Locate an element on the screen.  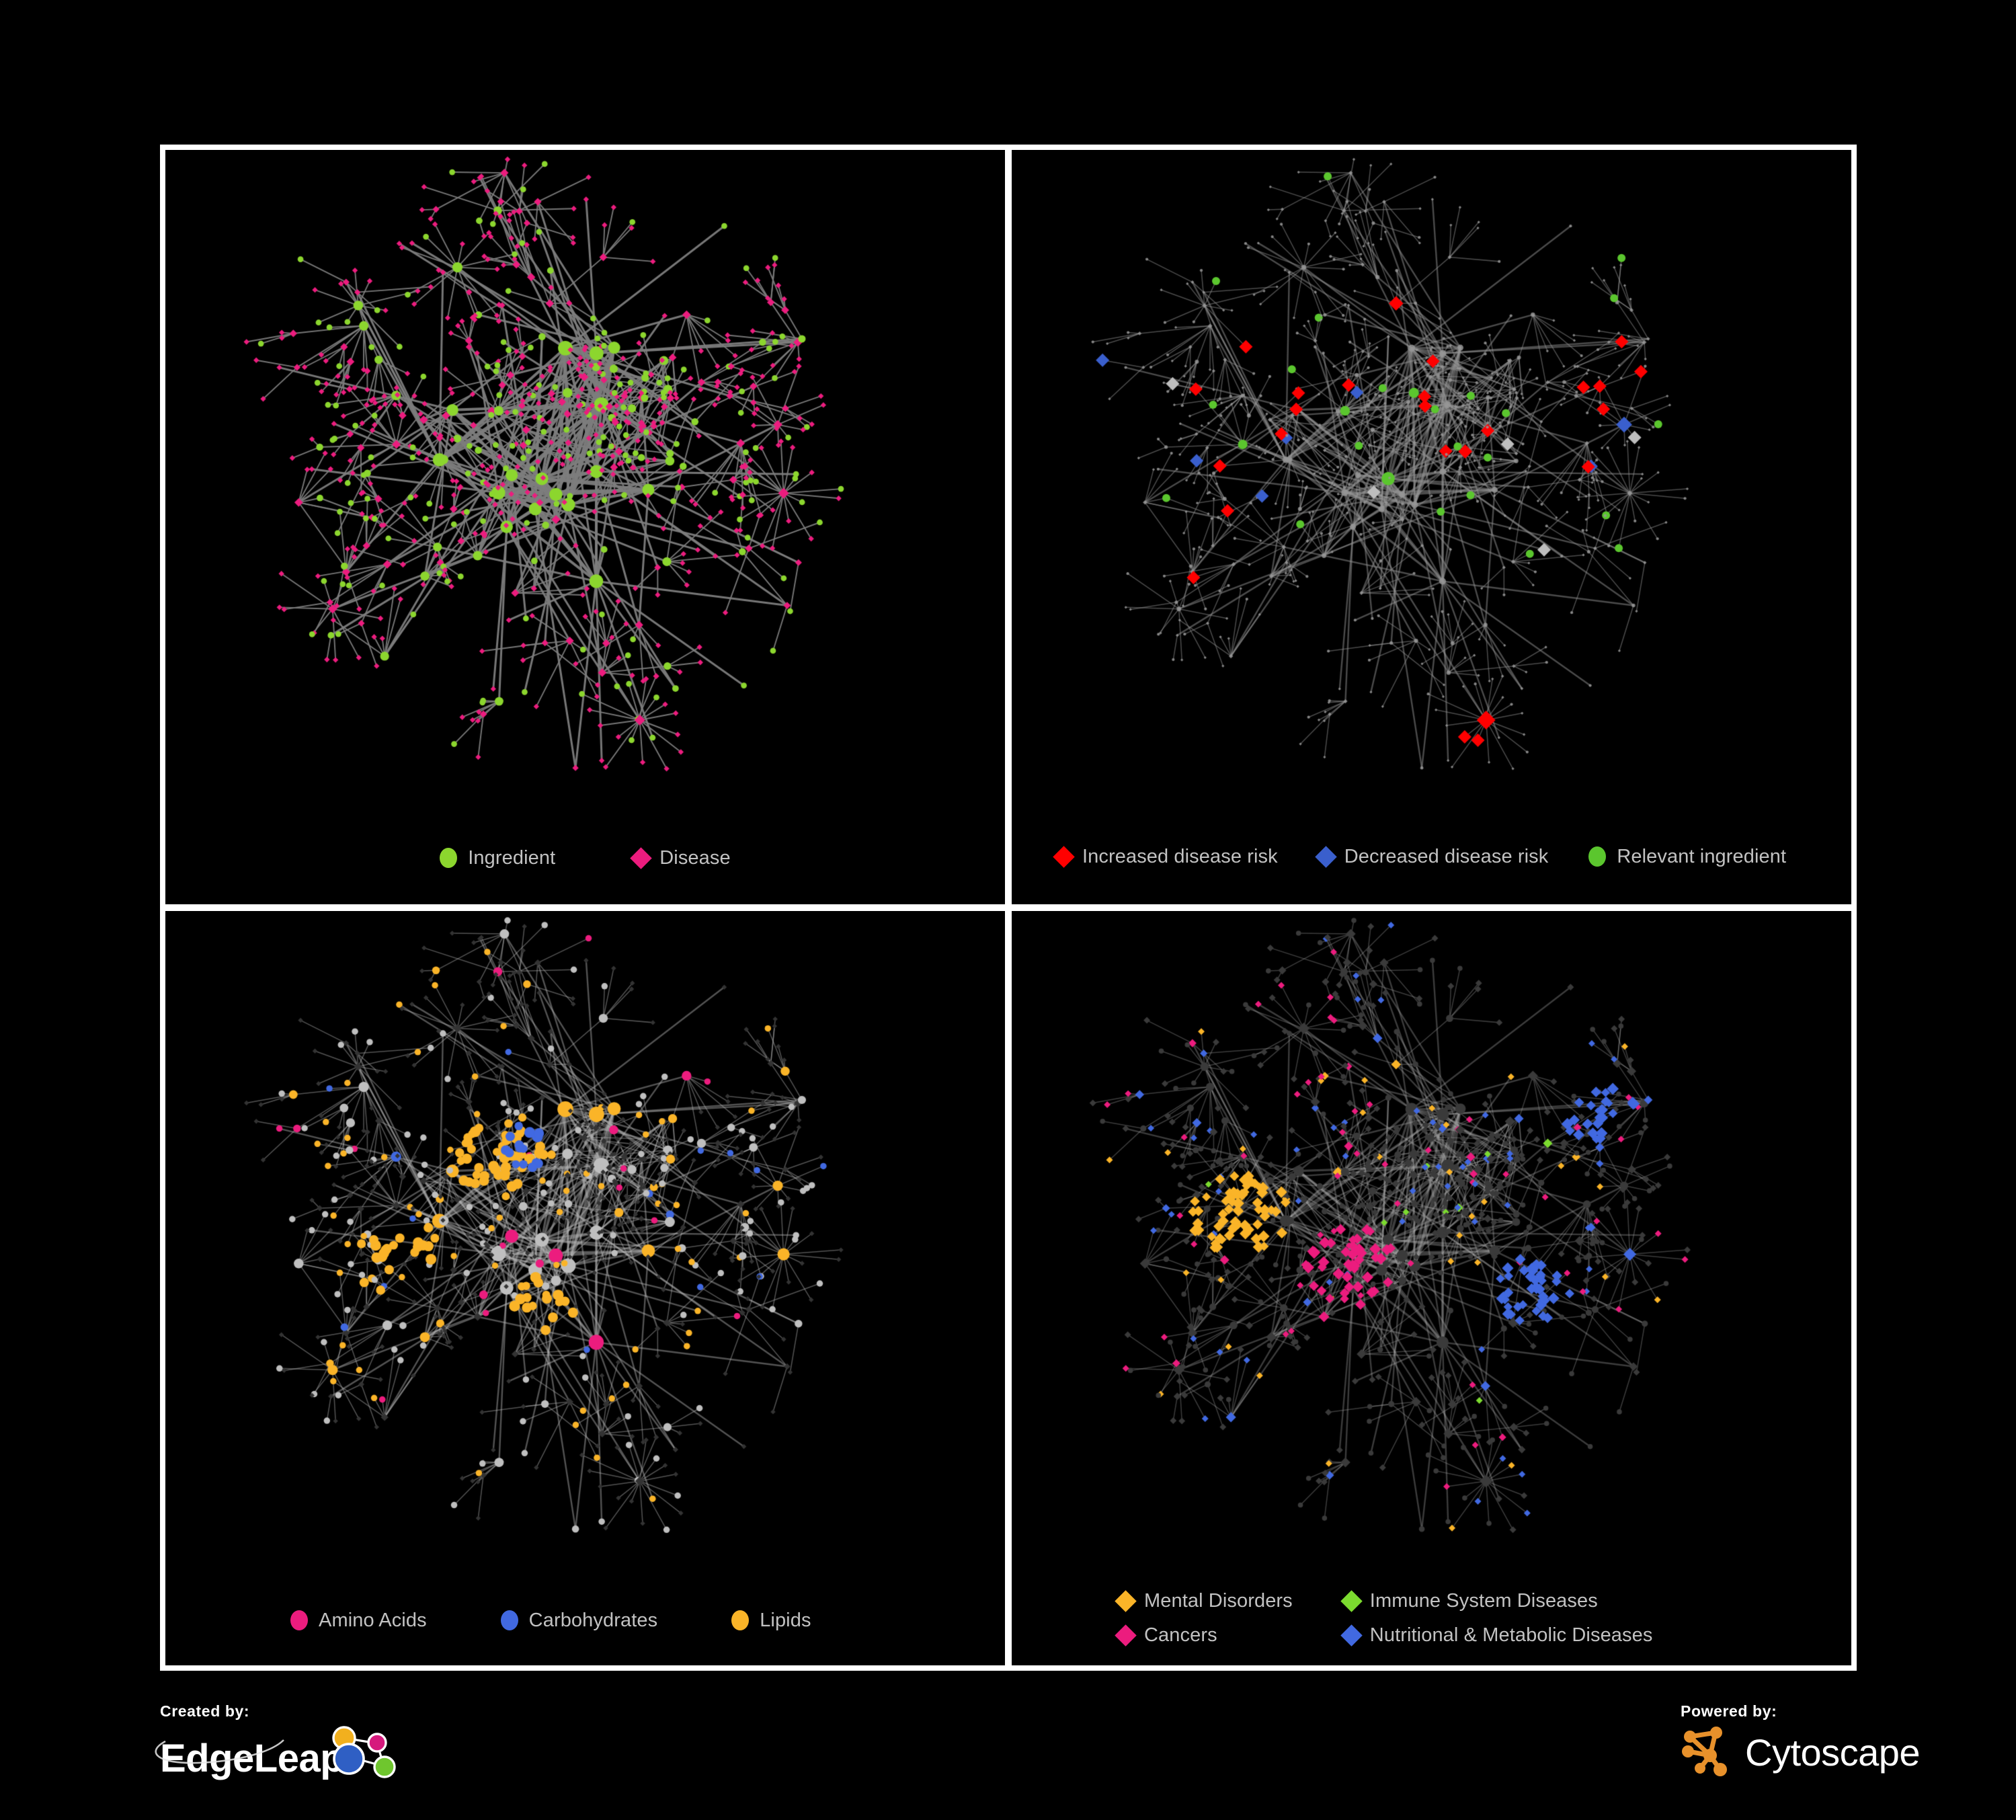
legend-label: Ingredient is located at coordinates (512, 857).